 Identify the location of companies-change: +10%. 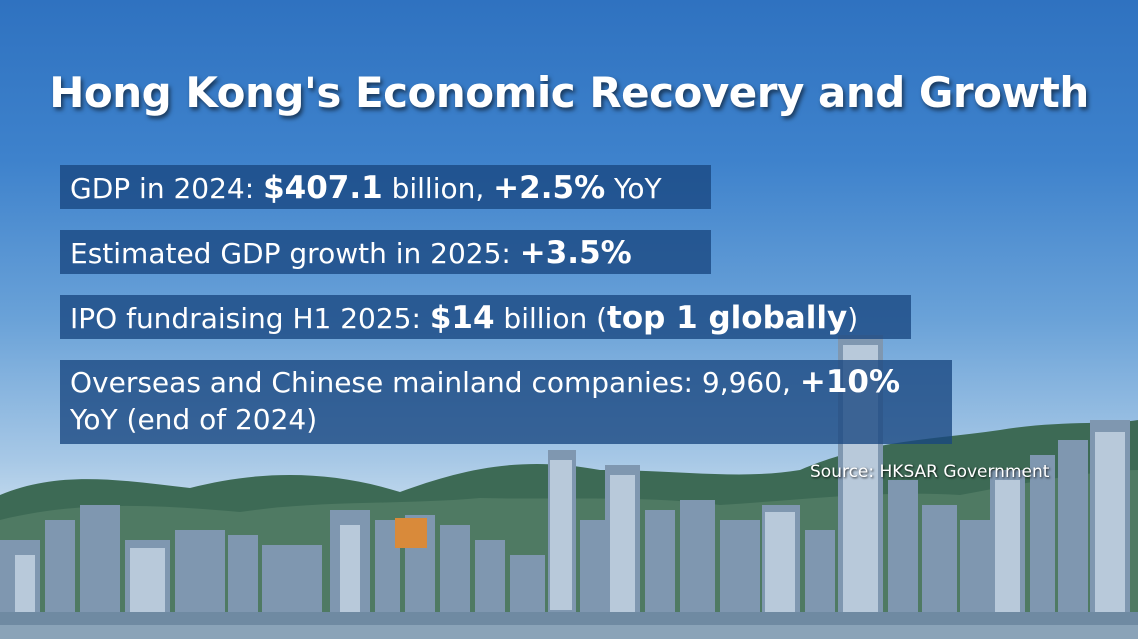
(850, 382).